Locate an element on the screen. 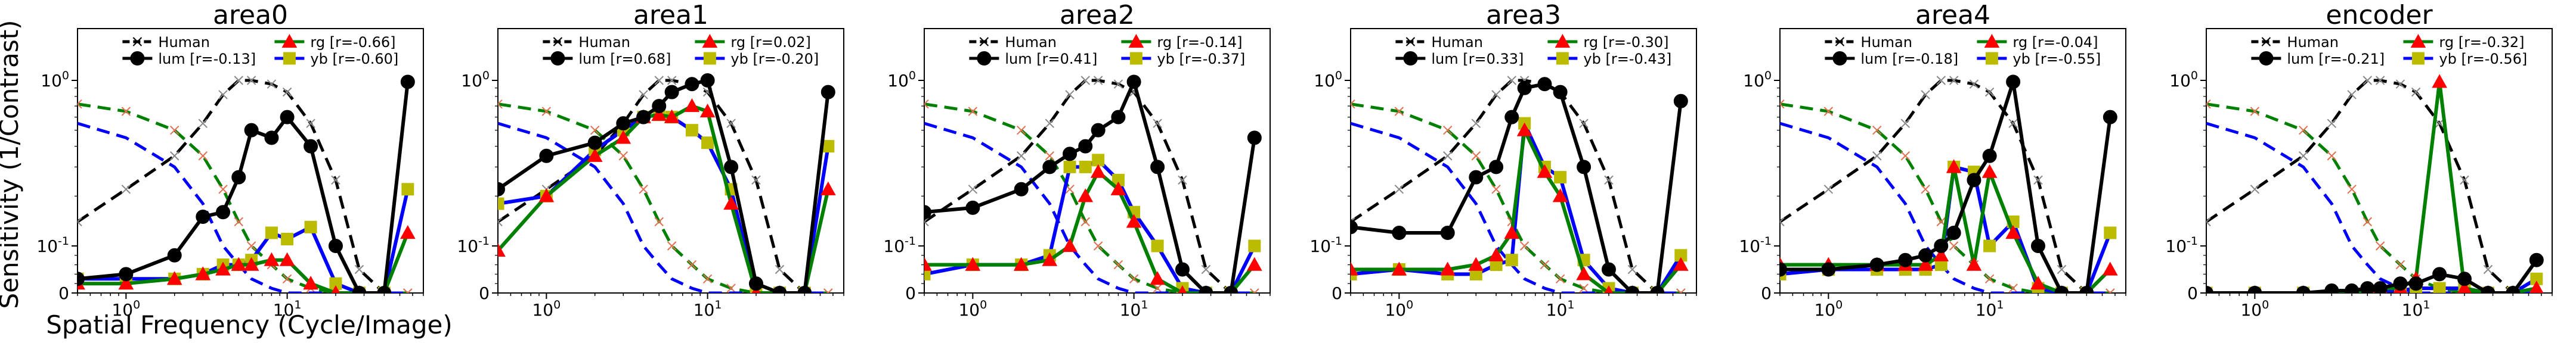  legend-yb: yb [r=-0.20] is located at coordinates (757, 59).